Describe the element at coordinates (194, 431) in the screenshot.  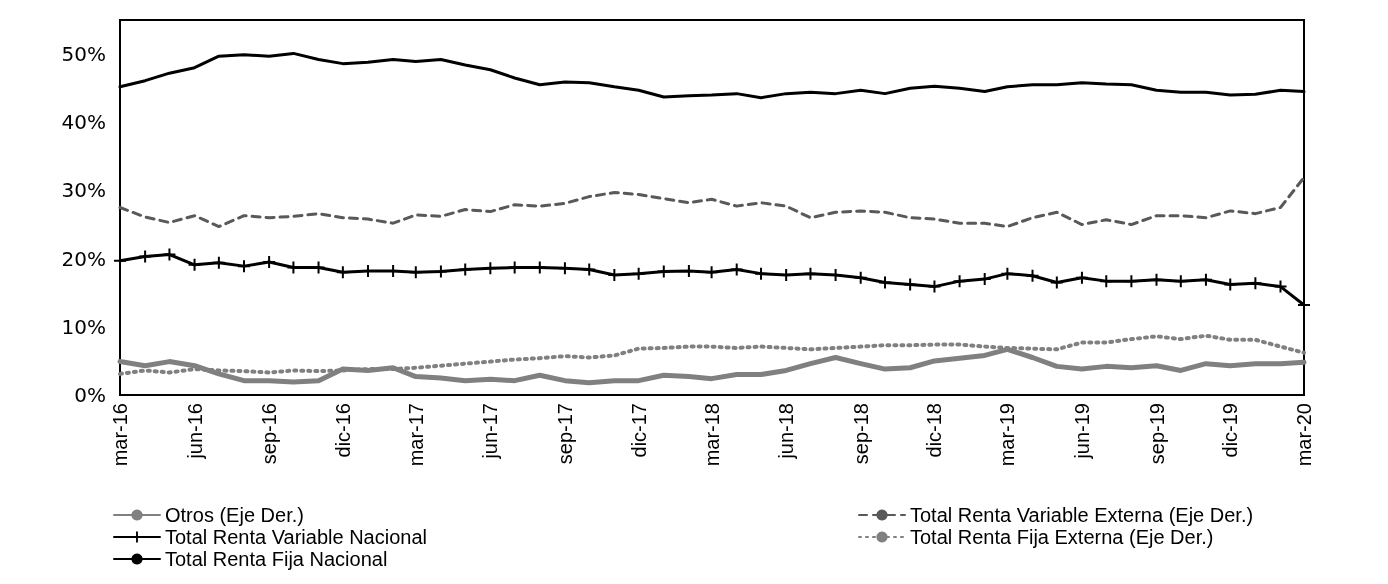
I see `x-tick-label: jun-16` at that location.